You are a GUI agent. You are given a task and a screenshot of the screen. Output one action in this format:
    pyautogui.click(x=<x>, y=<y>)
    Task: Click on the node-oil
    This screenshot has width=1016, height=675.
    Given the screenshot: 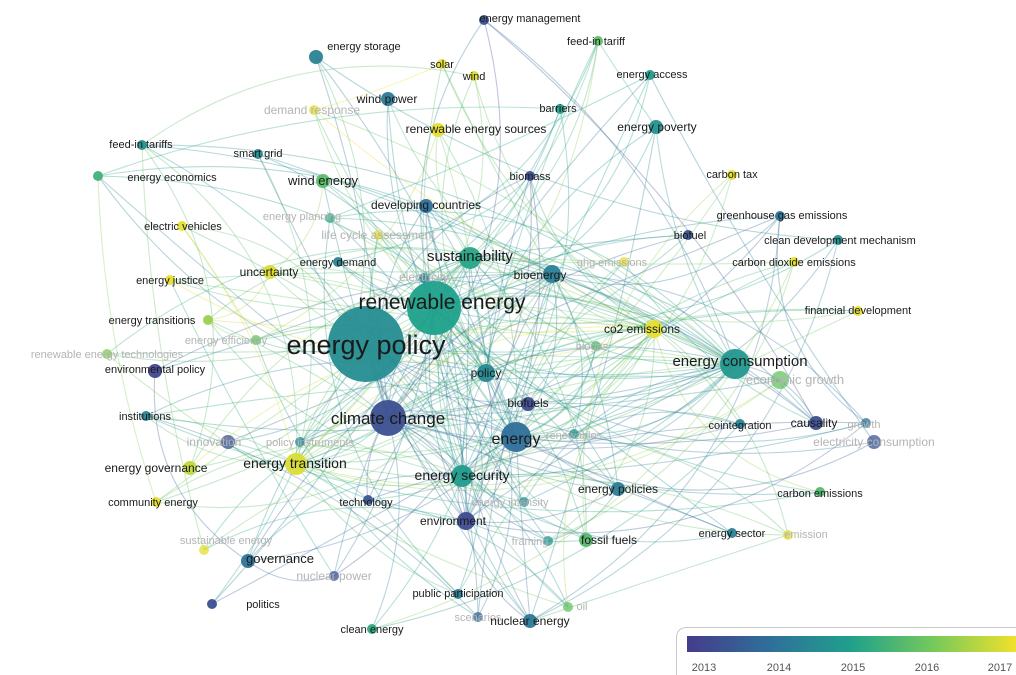 What is the action you would take?
    pyautogui.click(x=568, y=607)
    